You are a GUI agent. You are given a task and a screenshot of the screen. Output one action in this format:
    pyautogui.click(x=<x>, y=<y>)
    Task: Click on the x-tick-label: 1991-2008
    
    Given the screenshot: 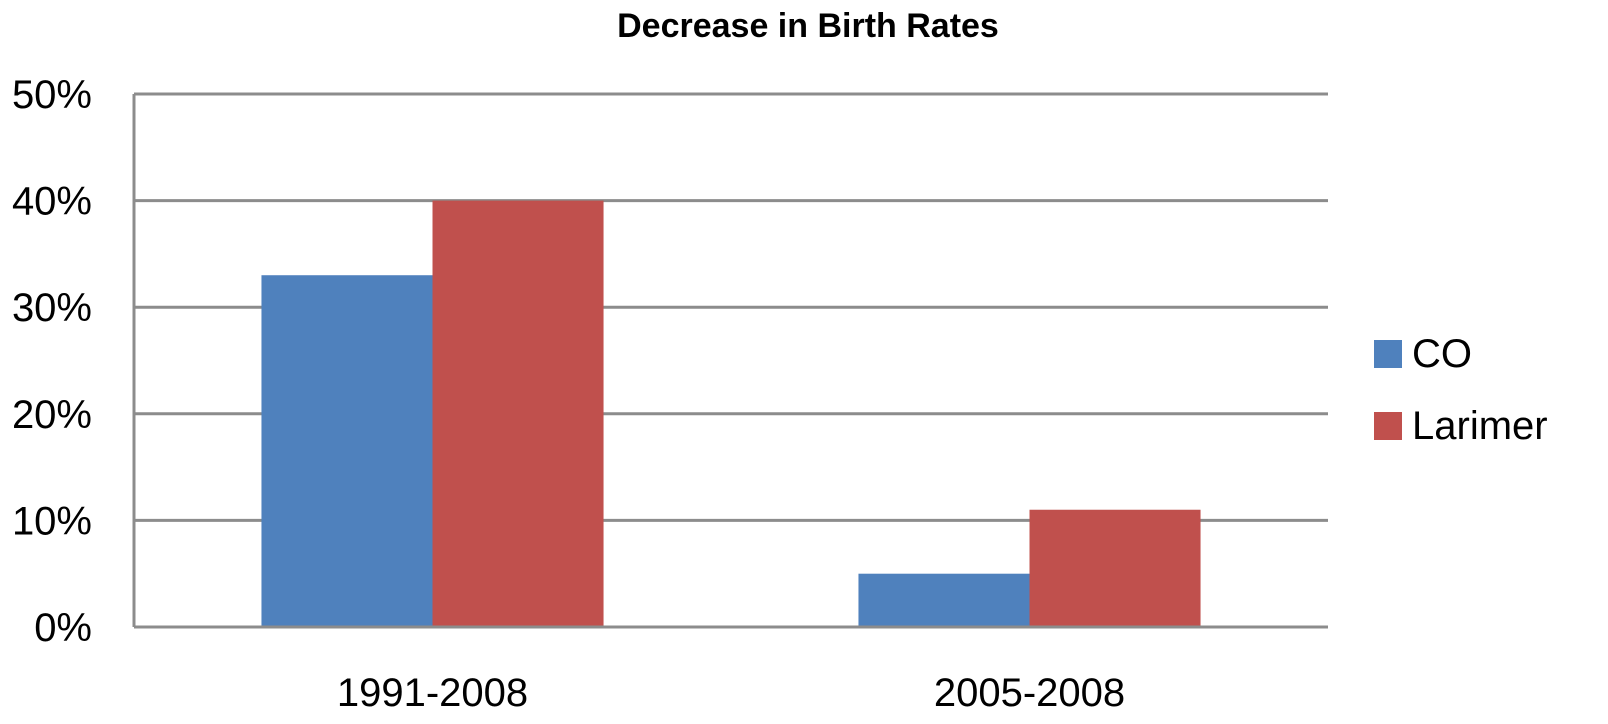 What is the action you would take?
    pyautogui.click(x=432, y=693)
    